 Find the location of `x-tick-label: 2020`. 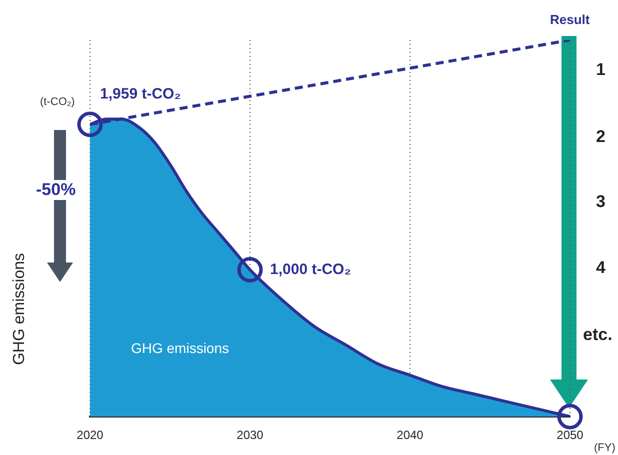

x-tick-label: 2020 is located at coordinates (90, 435).